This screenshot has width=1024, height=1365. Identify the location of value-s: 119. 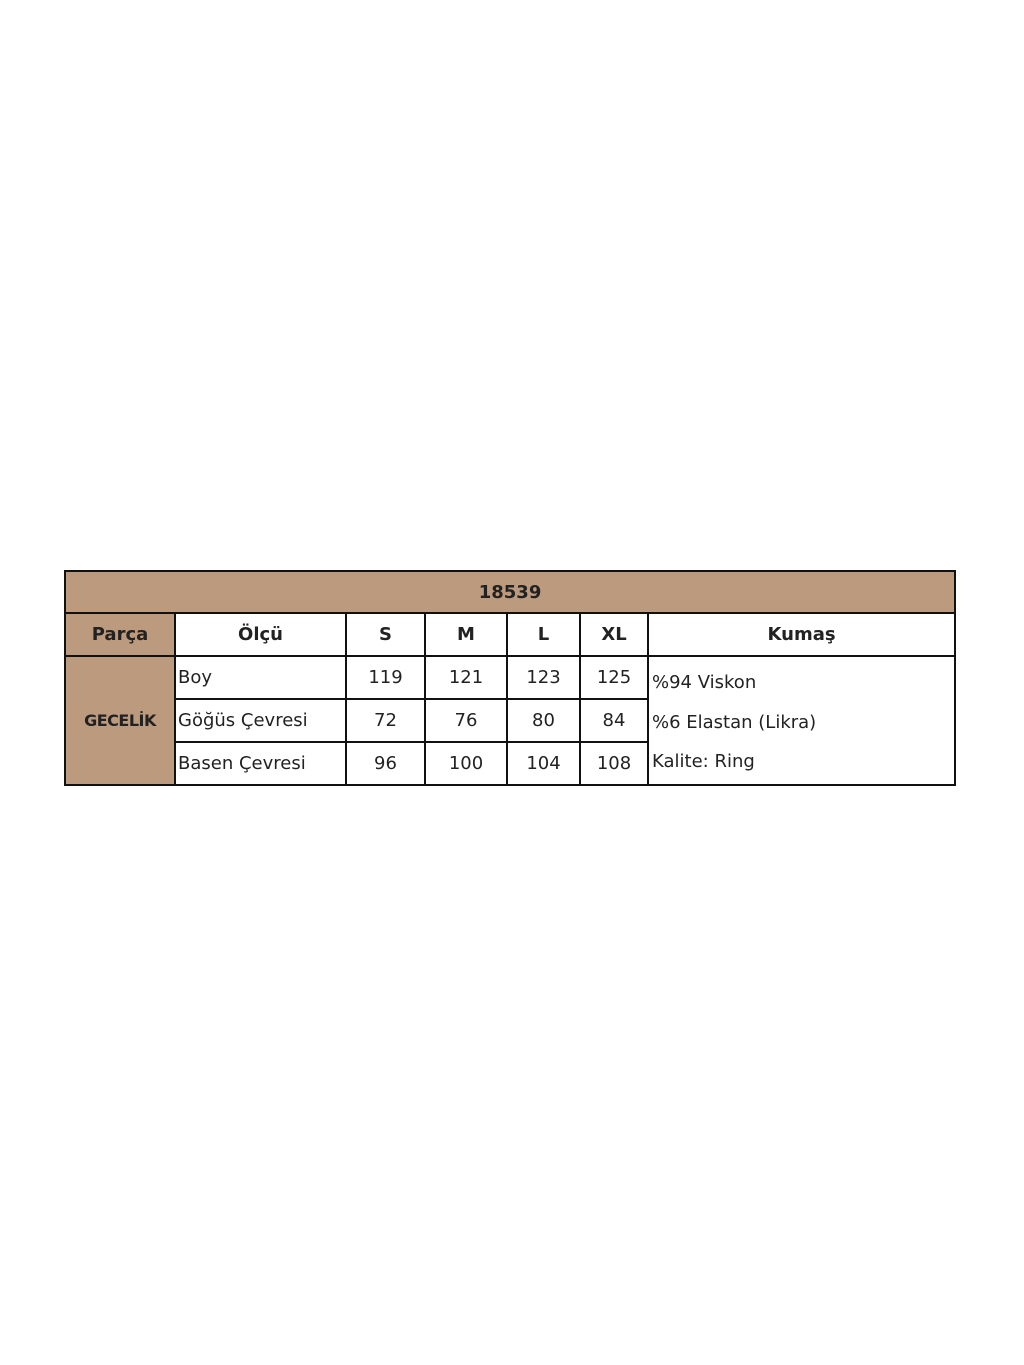
(385, 677).